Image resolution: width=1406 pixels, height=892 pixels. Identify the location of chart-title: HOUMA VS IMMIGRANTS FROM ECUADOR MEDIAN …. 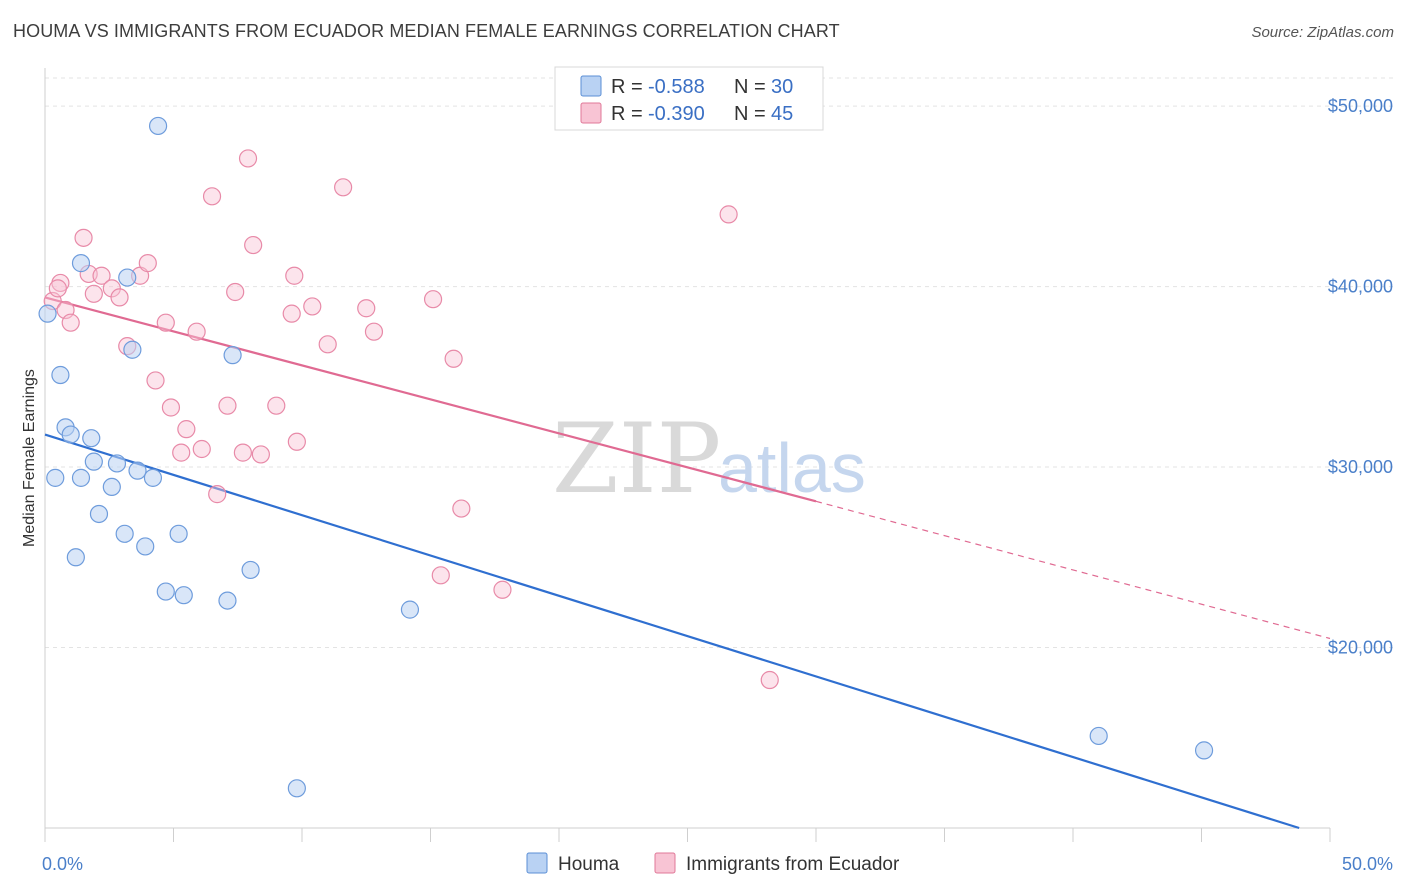
(426, 31).